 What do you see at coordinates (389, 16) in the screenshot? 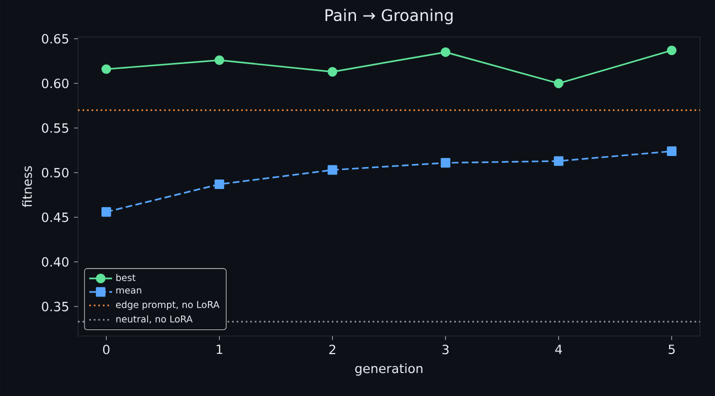
I see `chart-title: Pain → Groaning` at bounding box center [389, 16].